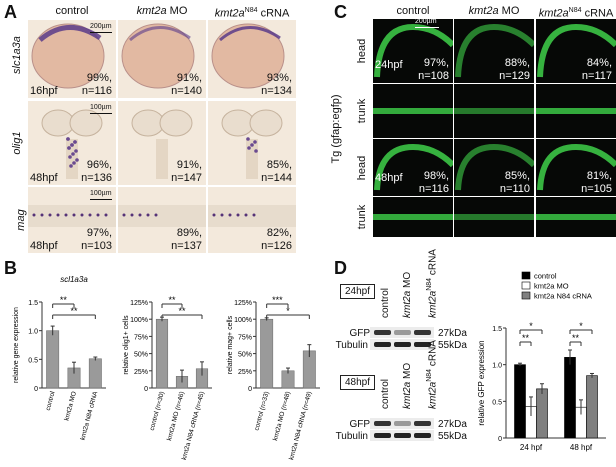  What do you see at coordinates (276, 91) in the screenshot?
I see `sample-count: n=134` at bounding box center [276, 91].